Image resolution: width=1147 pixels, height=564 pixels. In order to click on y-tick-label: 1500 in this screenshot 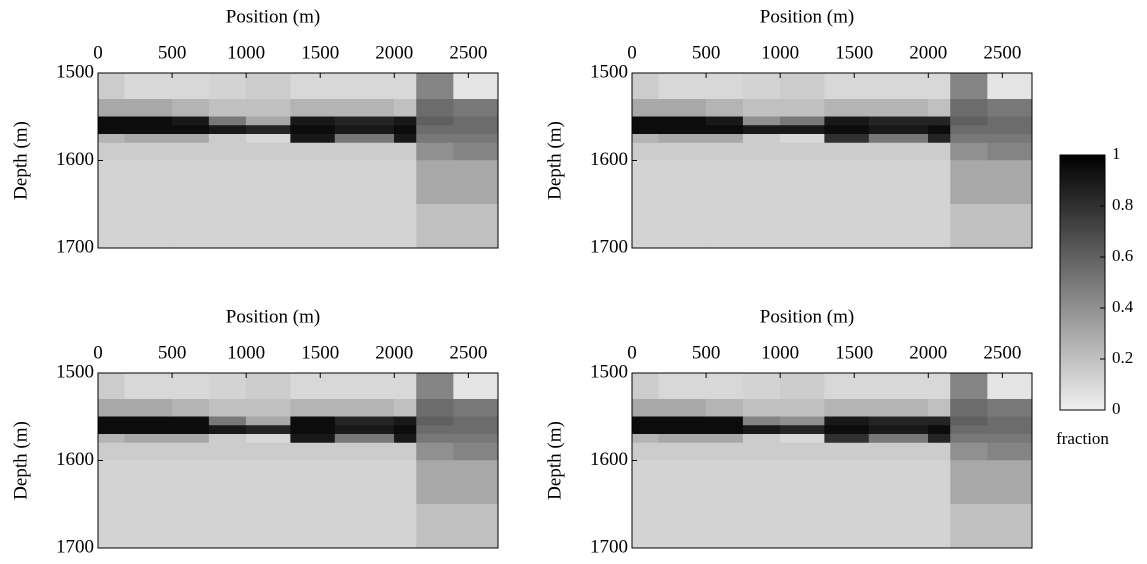, I will do `click(75, 71)`.